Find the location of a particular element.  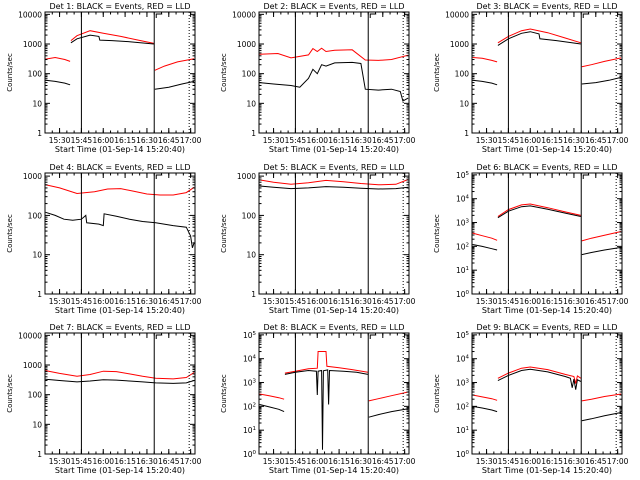

chart-title: Det 1: BLACK = Events, RED = LLD is located at coordinates (120, 6).